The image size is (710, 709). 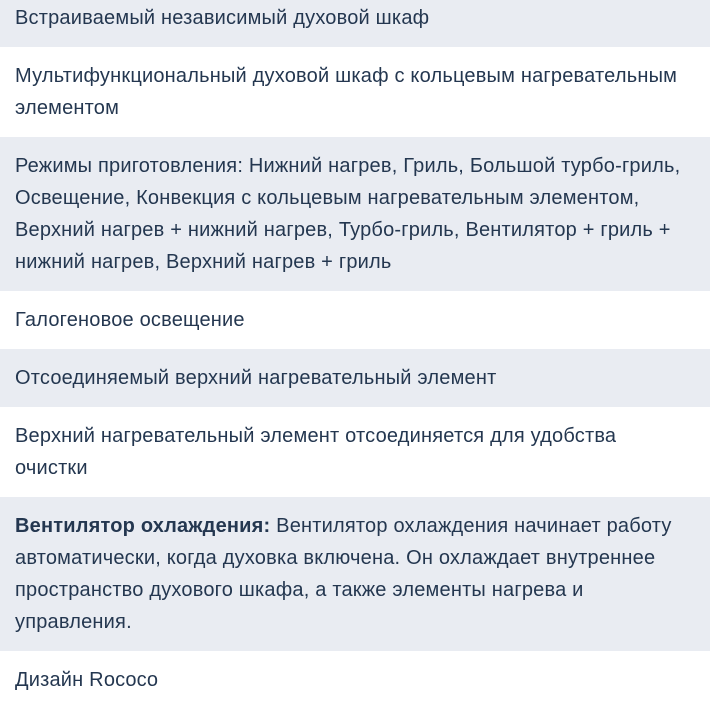 I want to click on spec-row: Дизайн Rococo, so click(x=355, y=680).